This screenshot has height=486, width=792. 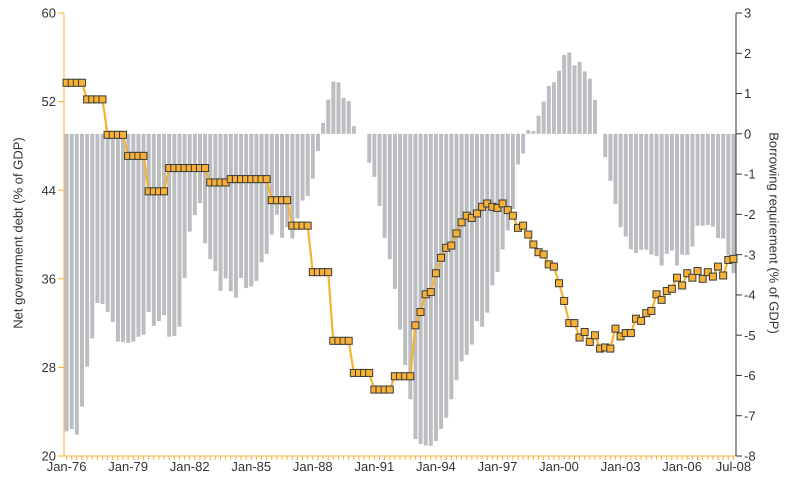 What do you see at coordinates (251, 466) in the screenshot?
I see `x-tick-label: Jan-85` at bounding box center [251, 466].